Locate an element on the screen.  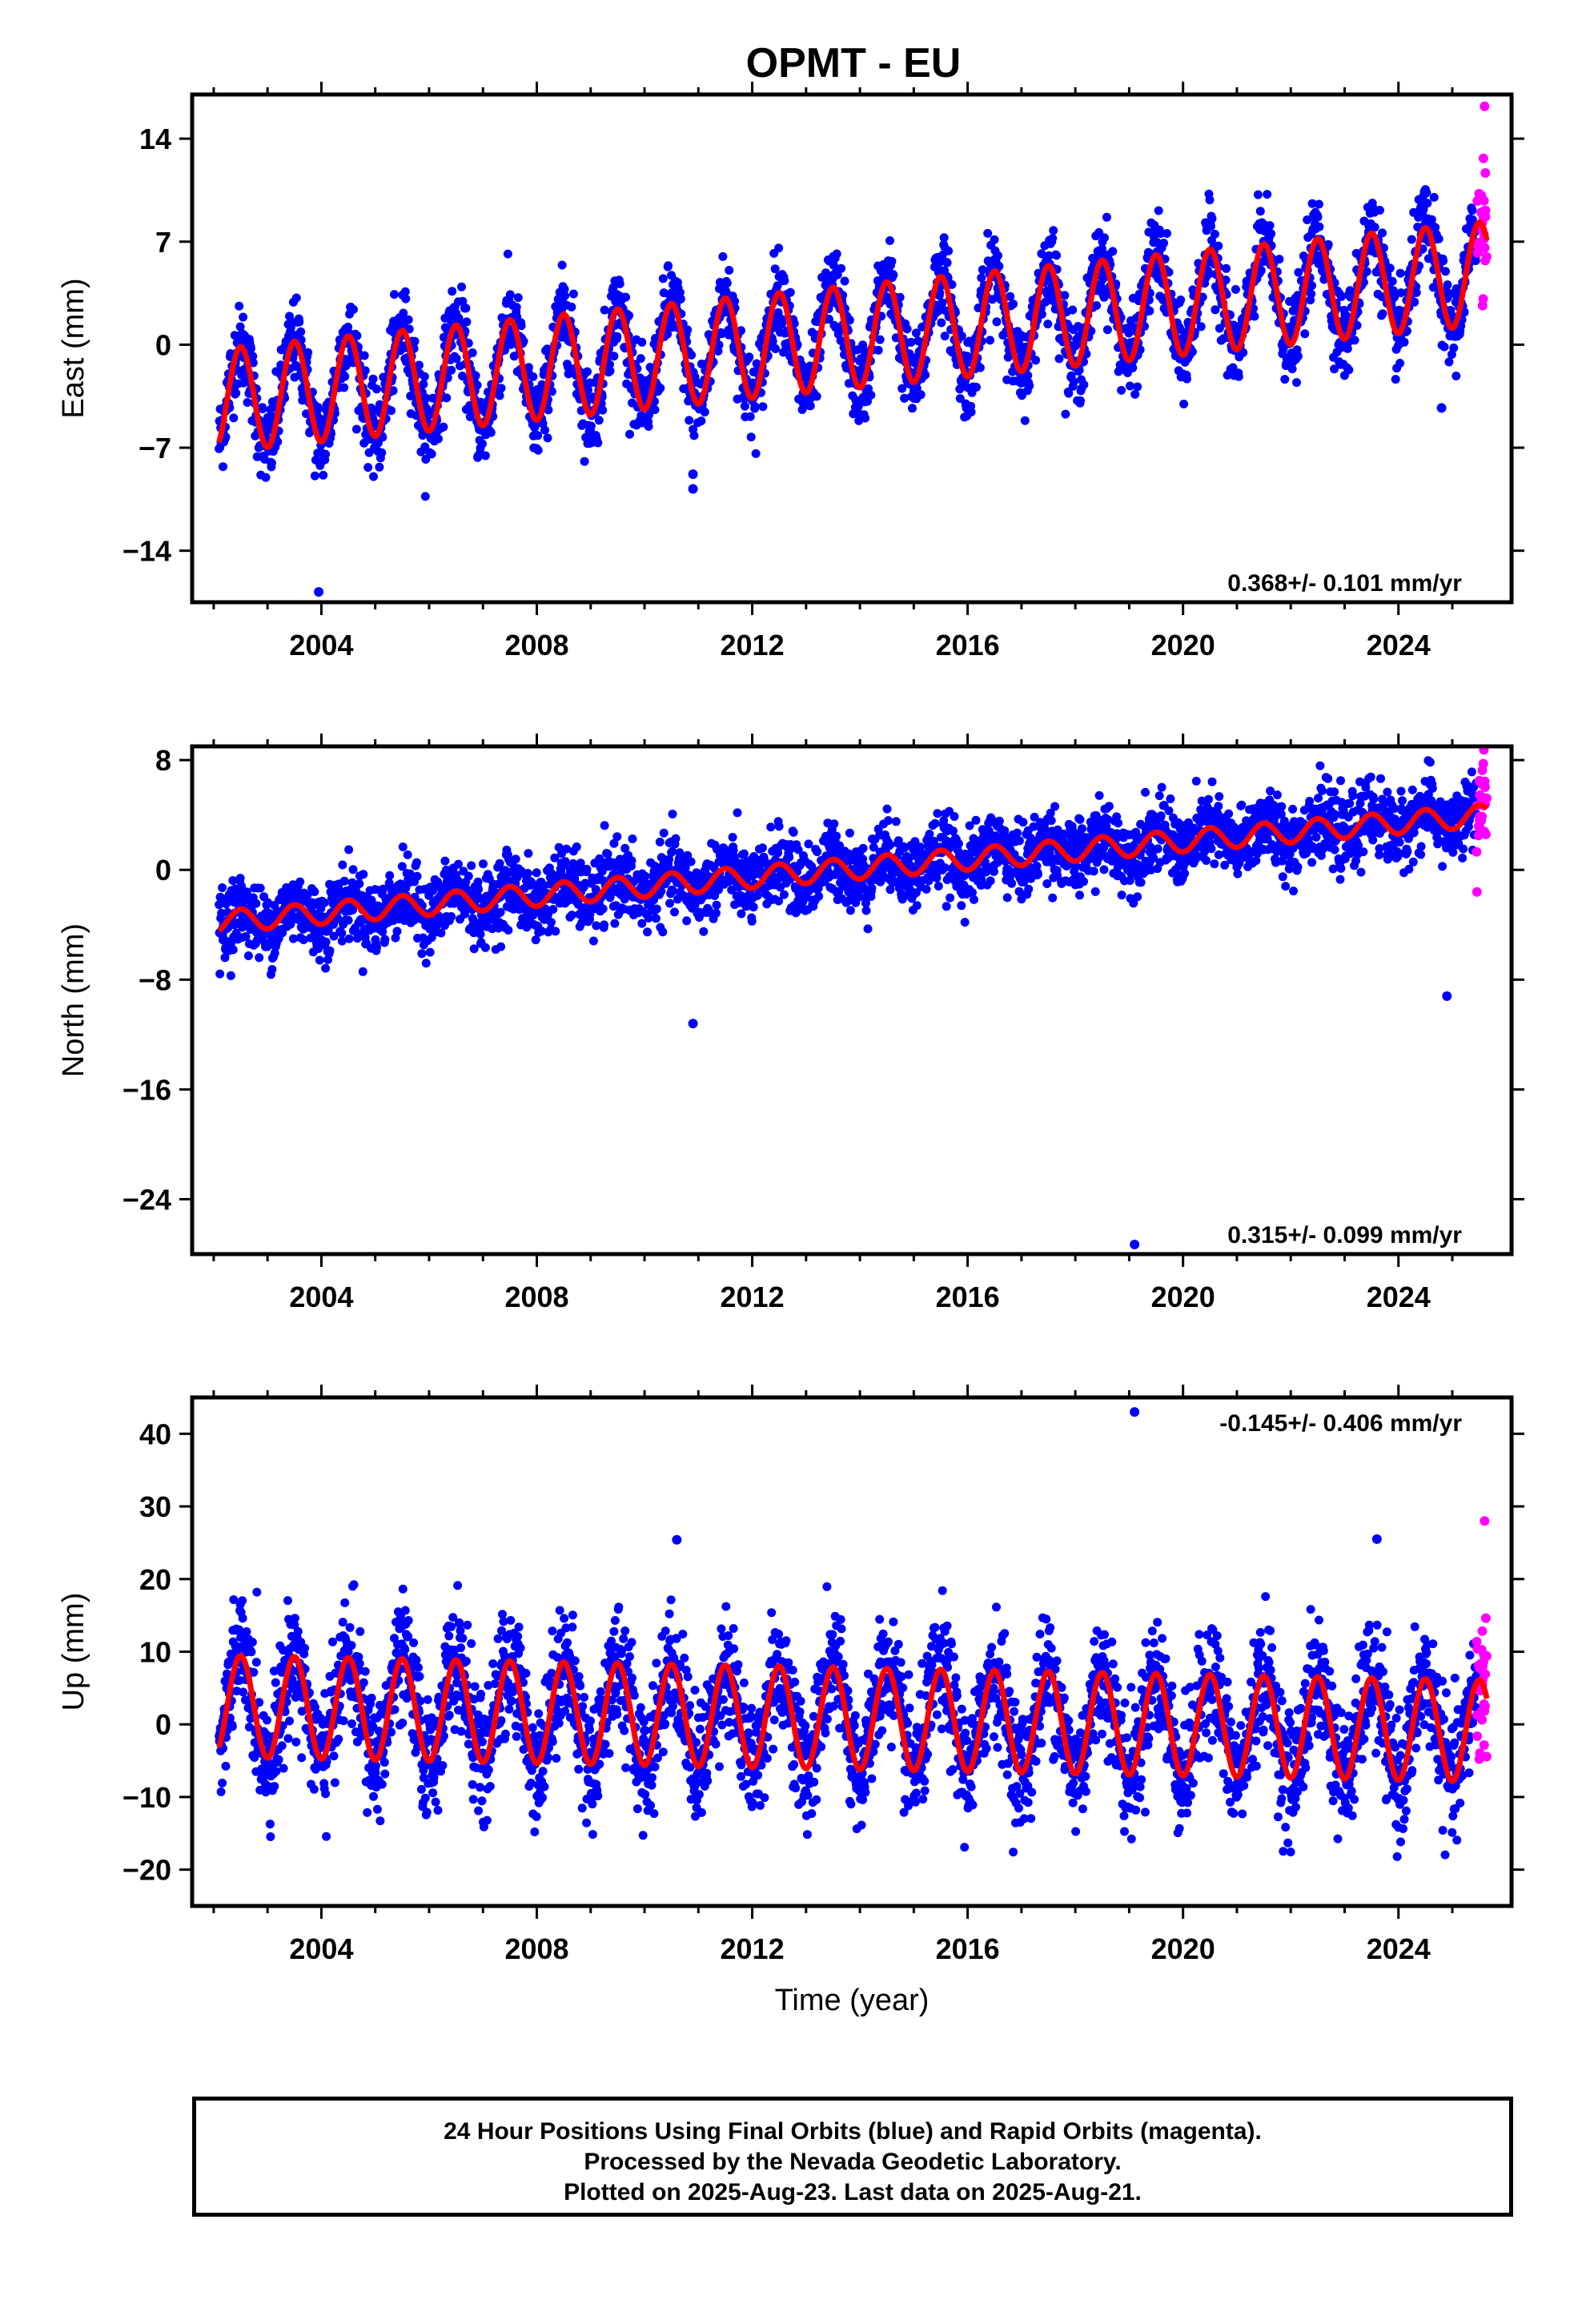
rate-label: 0.368+/- 0.101 mm/yr is located at coordinates (1344, 583).